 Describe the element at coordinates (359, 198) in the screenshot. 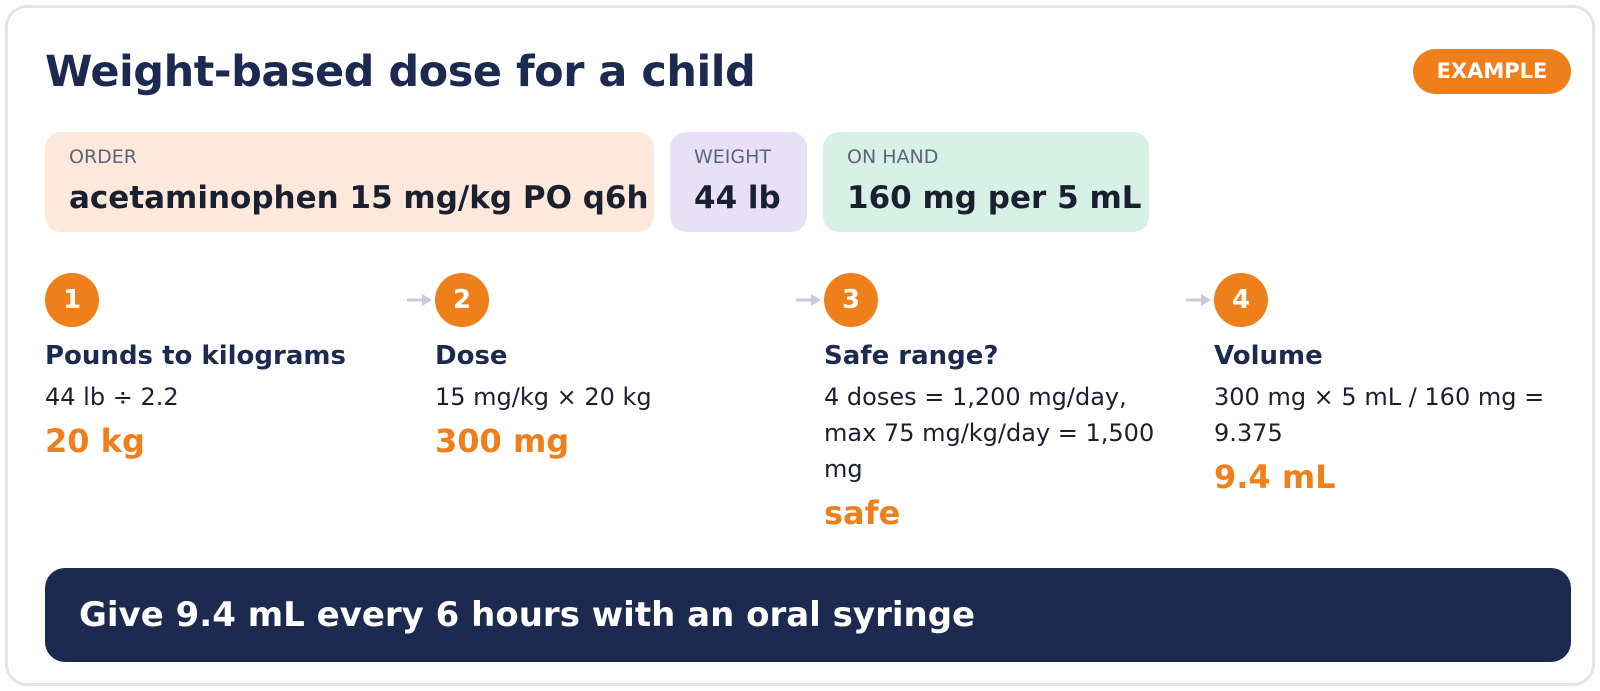

I see `order-value: acetaminophen 15 mg/kg PO q6h` at that location.